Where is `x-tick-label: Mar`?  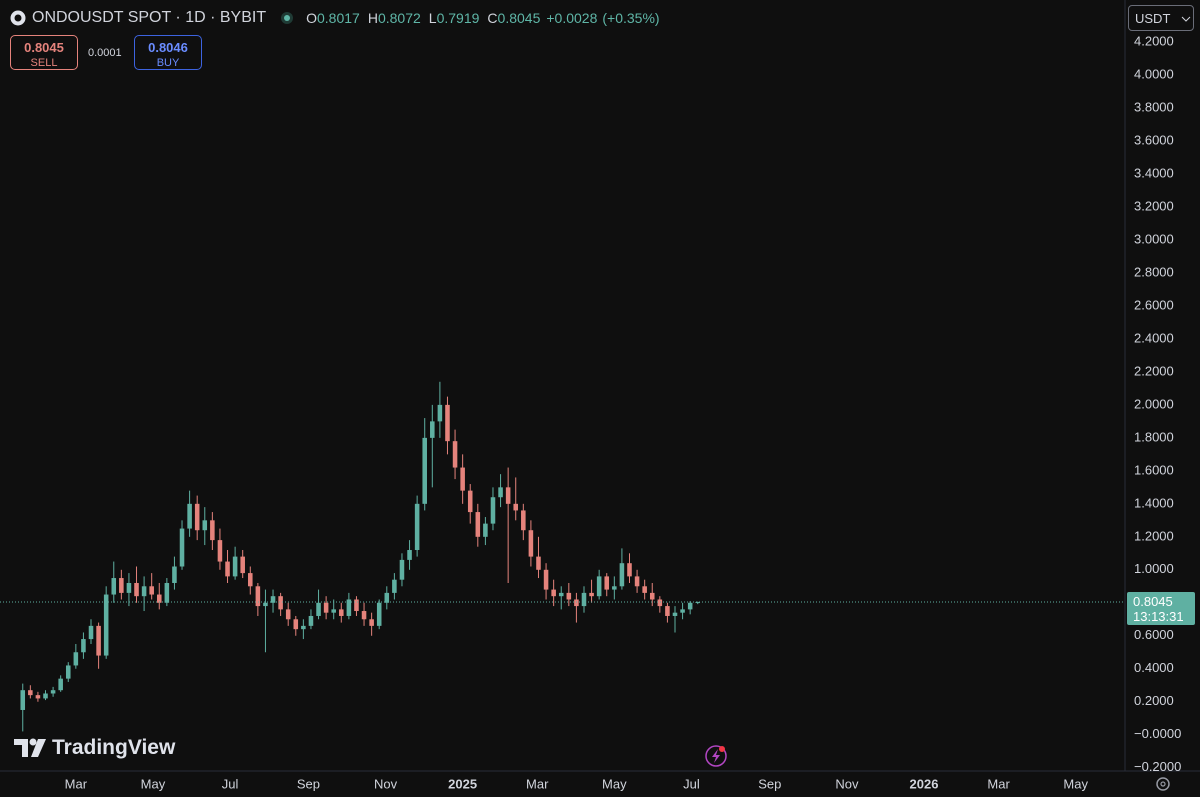 x-tick-label: Mar is located at coordinates (76, 783).